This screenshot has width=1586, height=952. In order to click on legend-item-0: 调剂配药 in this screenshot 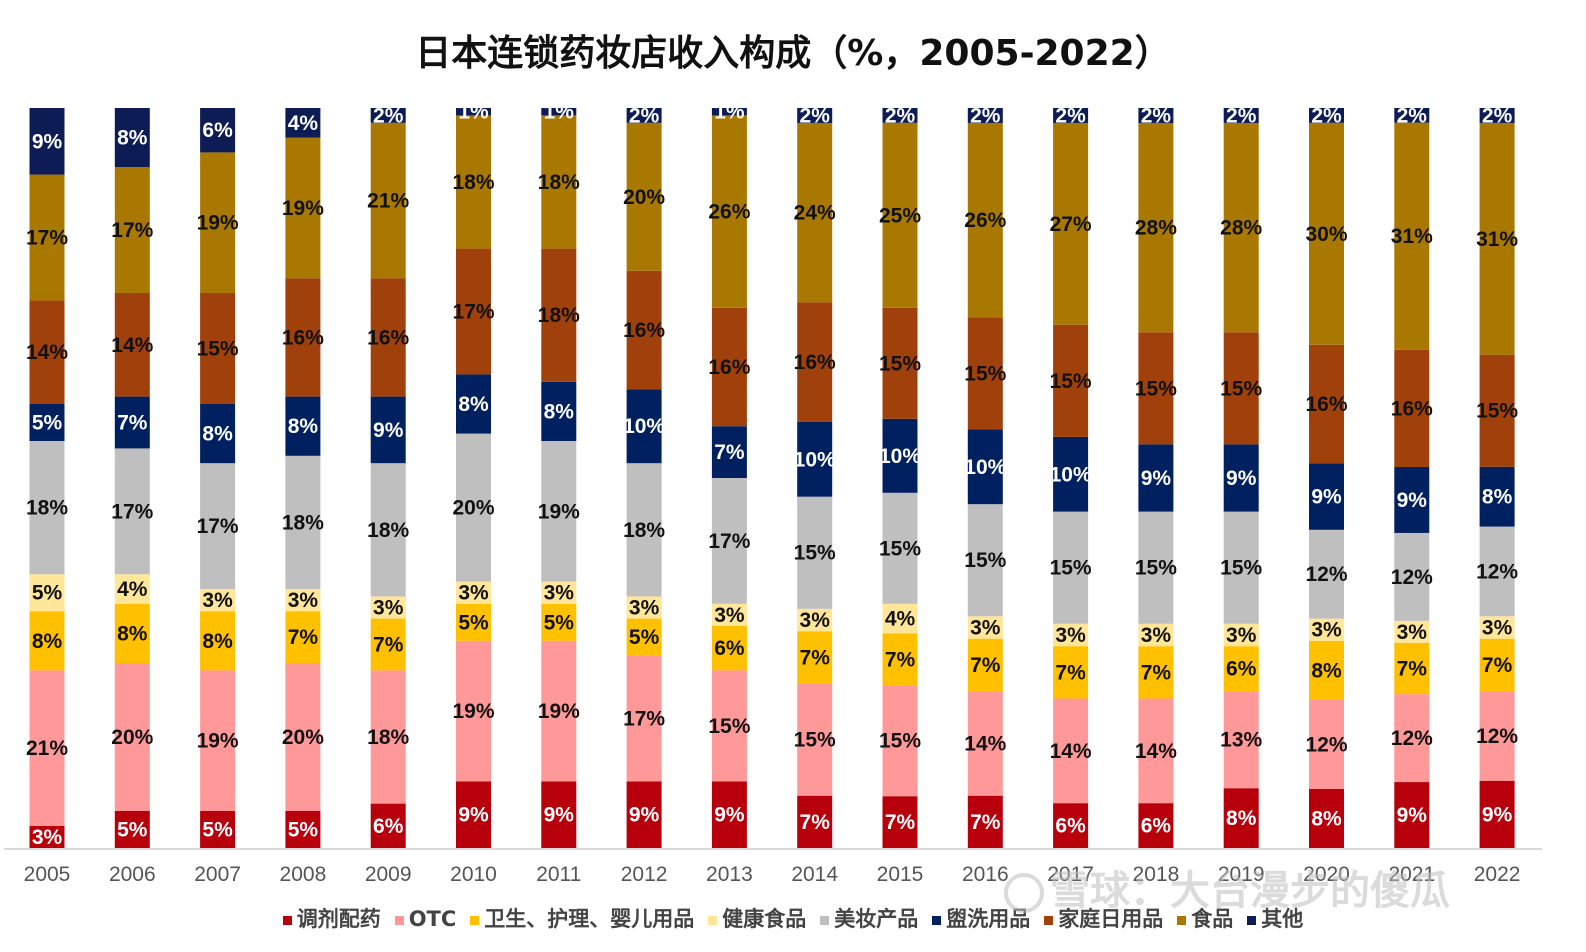, I will do `click(331, 918)`.